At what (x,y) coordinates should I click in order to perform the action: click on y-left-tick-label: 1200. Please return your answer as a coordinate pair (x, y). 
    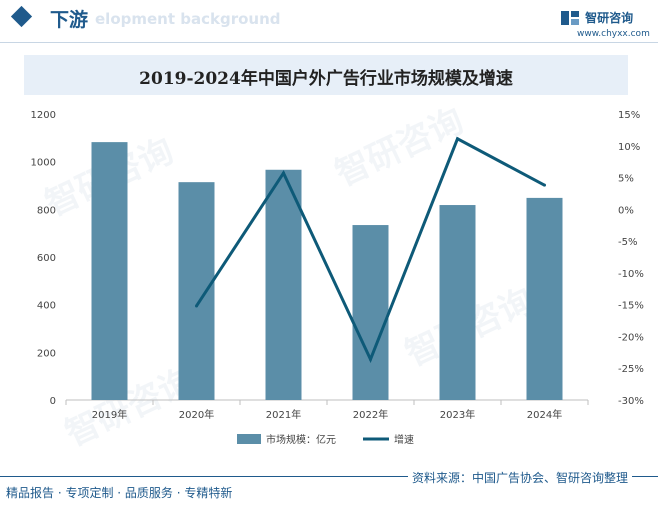
    Looking at the image, I should click on (43, 115).